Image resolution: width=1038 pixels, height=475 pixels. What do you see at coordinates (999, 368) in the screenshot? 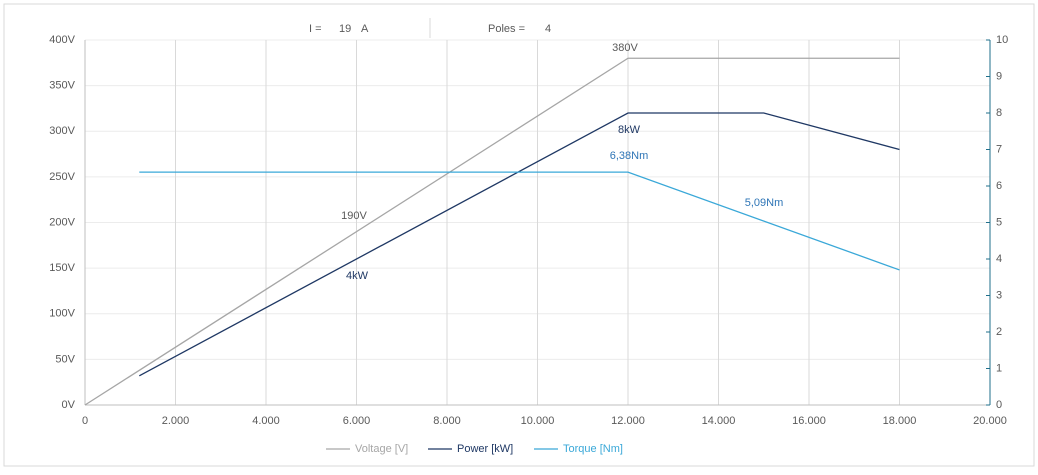
I see `y2-tick-label: 1` at bounding box center [999, 368].